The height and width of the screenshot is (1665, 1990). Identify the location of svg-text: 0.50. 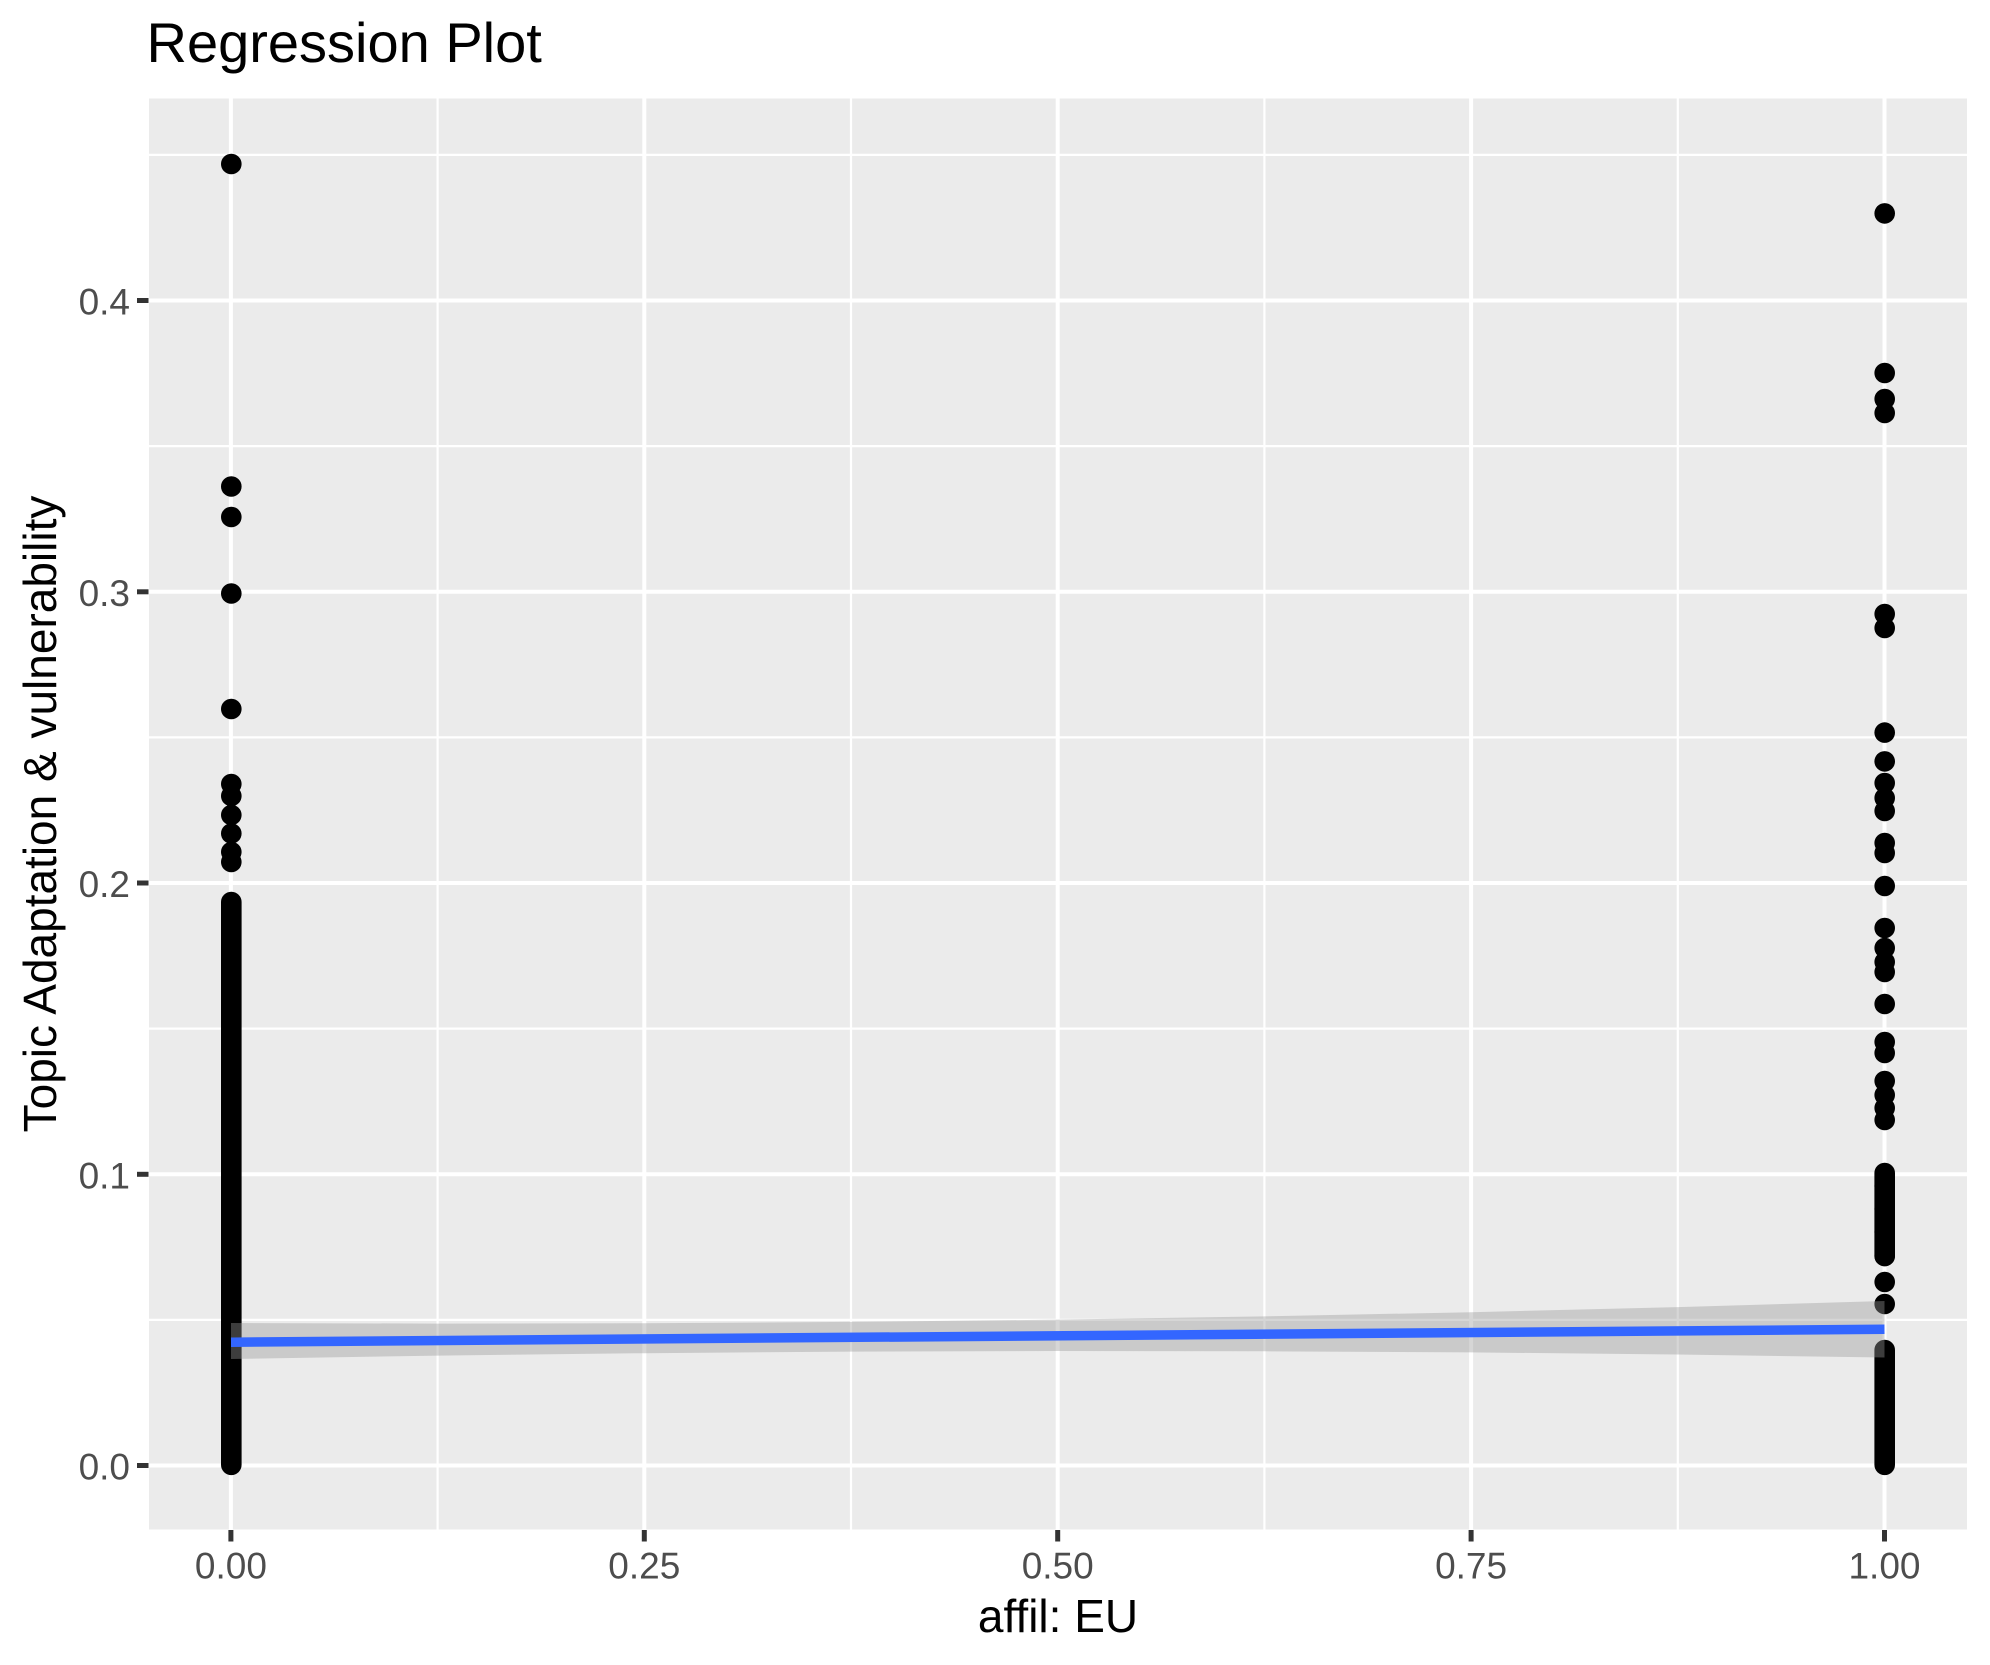
(1058, 1566).